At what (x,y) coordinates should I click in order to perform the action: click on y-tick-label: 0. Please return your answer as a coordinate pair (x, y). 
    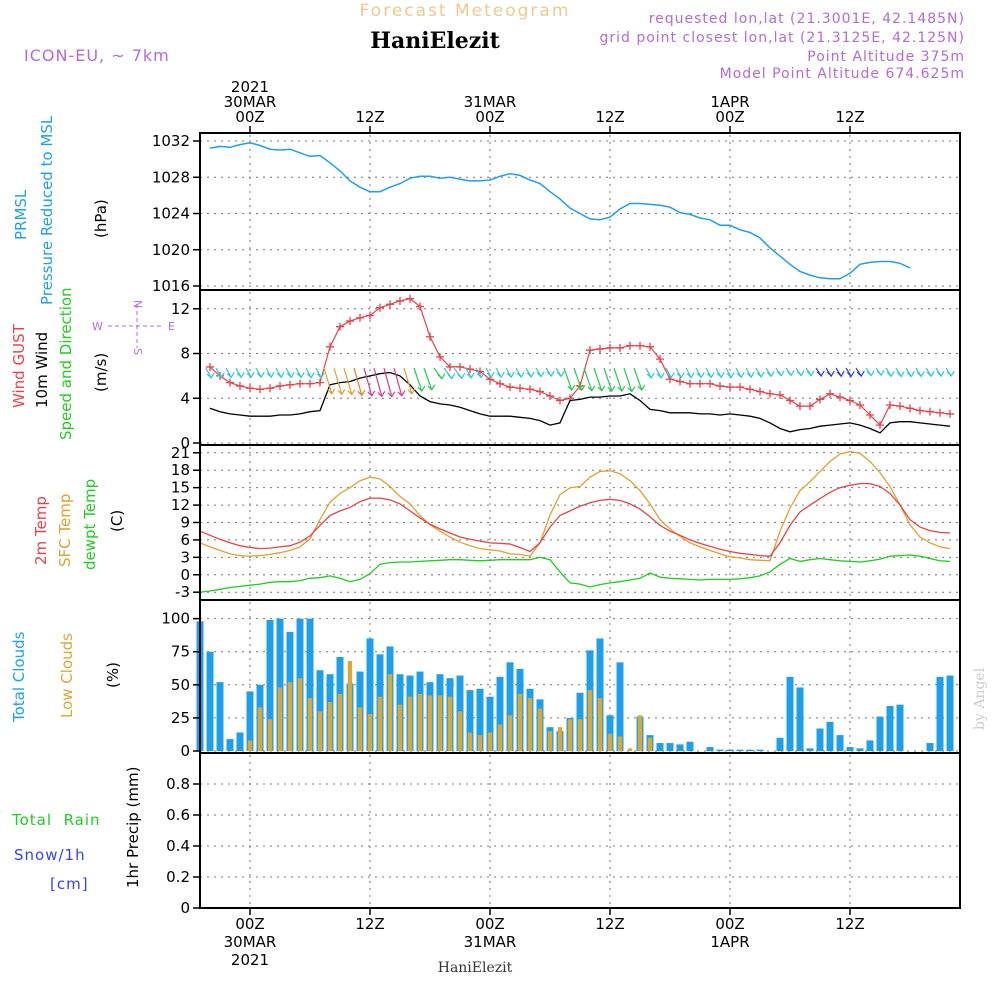
    Looking at the image, I should click on (185, 575).